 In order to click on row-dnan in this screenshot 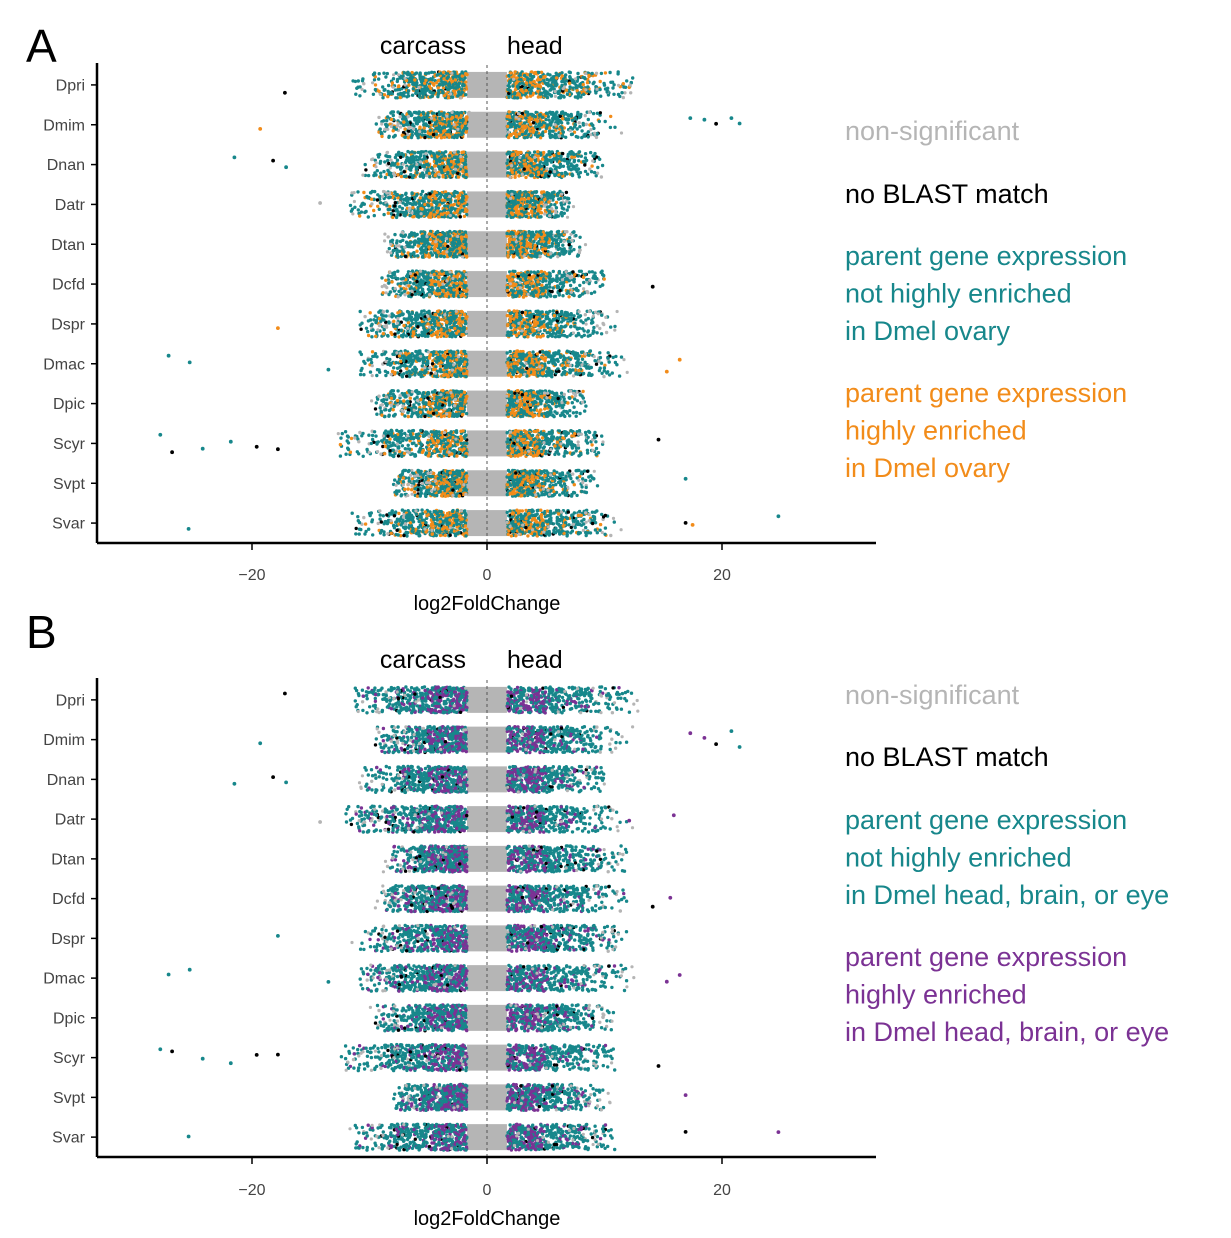, I will do `click(418, 164)`.